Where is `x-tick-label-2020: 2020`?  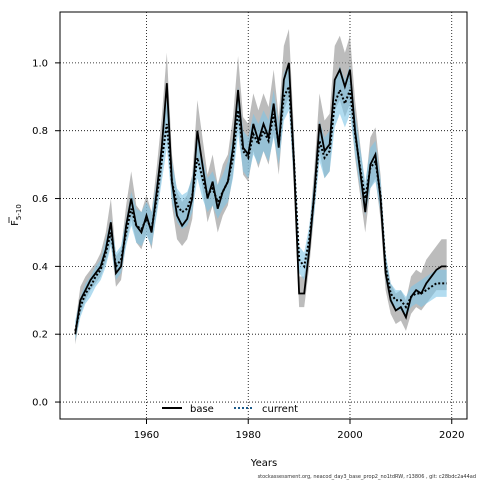 x-tick-label-2020: 2020 is located at coordinates (451, 435).